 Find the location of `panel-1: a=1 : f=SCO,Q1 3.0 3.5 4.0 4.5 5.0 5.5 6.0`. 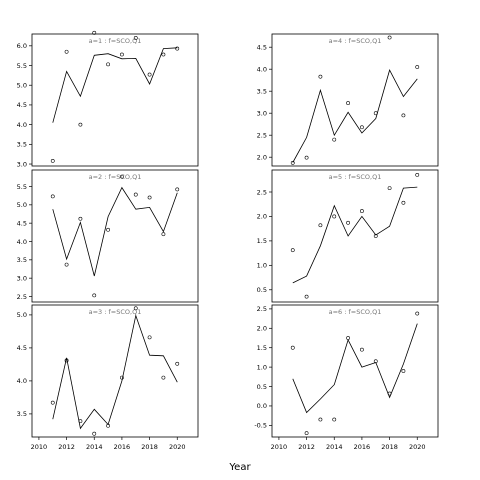

panel-1: a=1 : f=SCO,Q1 3.0 3.5 4.0 4.5 5.0 5.5 6.0 is located at coordinates (108, 99).